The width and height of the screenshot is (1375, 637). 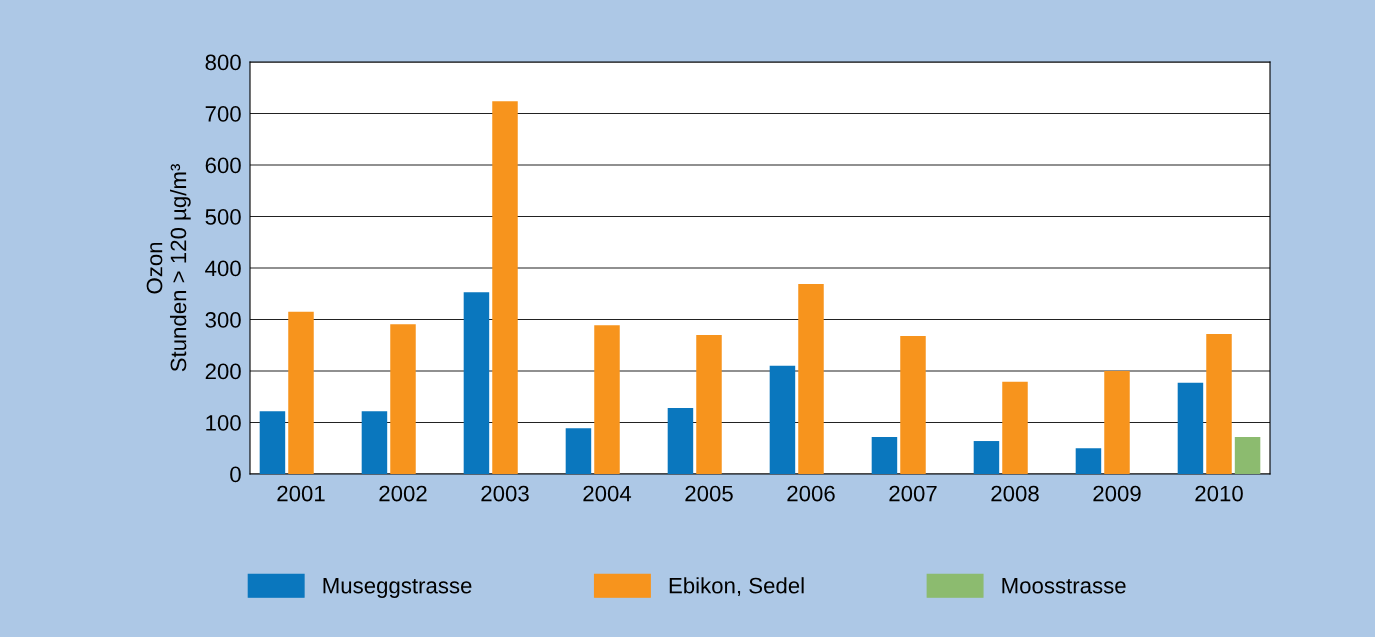 What do you see at coordinates (223, 165) in the screenshot?
I see `y-tick-label: 600` at bounding box center [223, 165].